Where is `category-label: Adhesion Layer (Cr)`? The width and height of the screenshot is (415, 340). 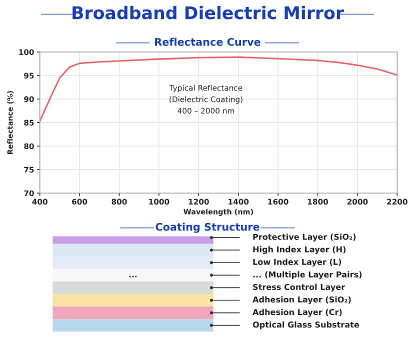
category-label: Adhesion Layer (Cr) is located at coordinates (297, 312).